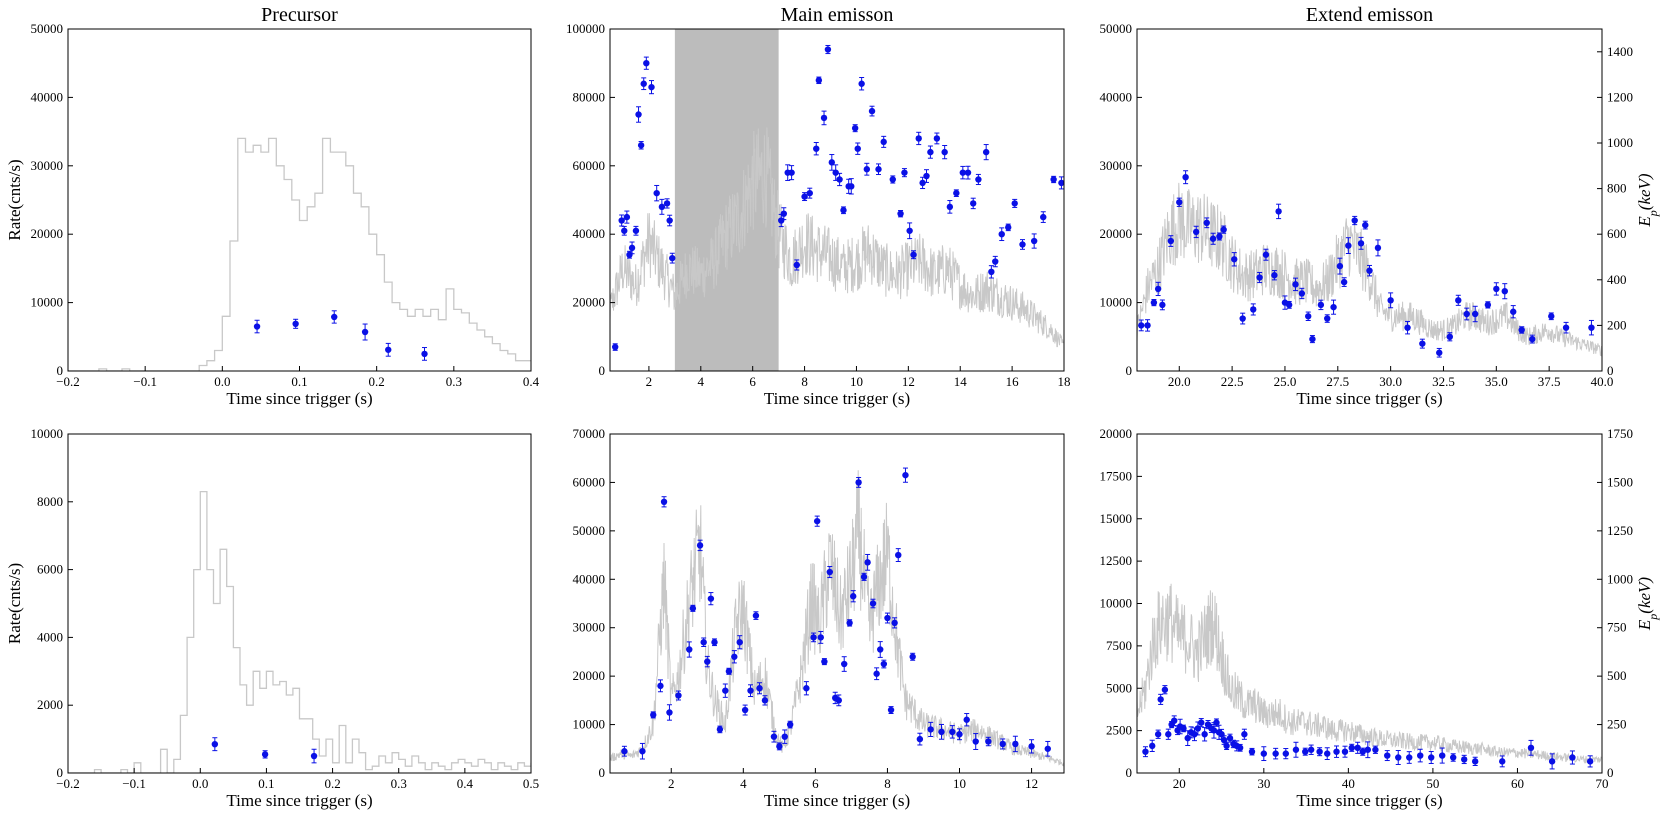 Image resolution: width=1661 pixels, height=819 pixels. I want to click on y-tick-label: 40000, so click(589, 578).